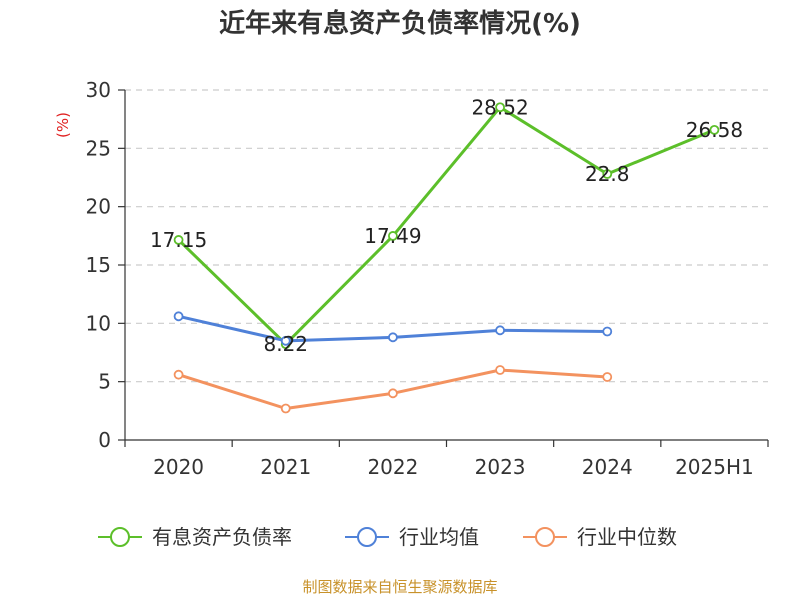 The image size is (800, 600). I want to click on x-tick-label: 2023, so click(500, 467).